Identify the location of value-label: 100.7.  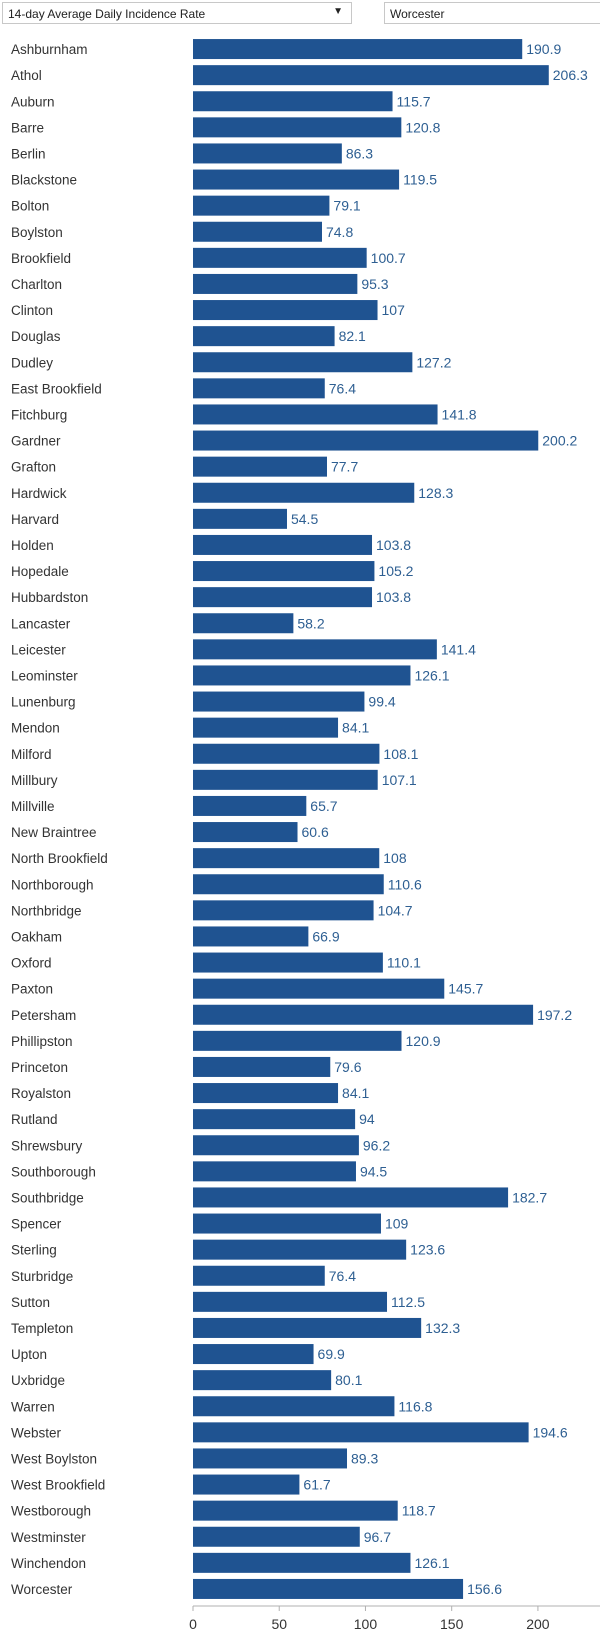
(388, 258).